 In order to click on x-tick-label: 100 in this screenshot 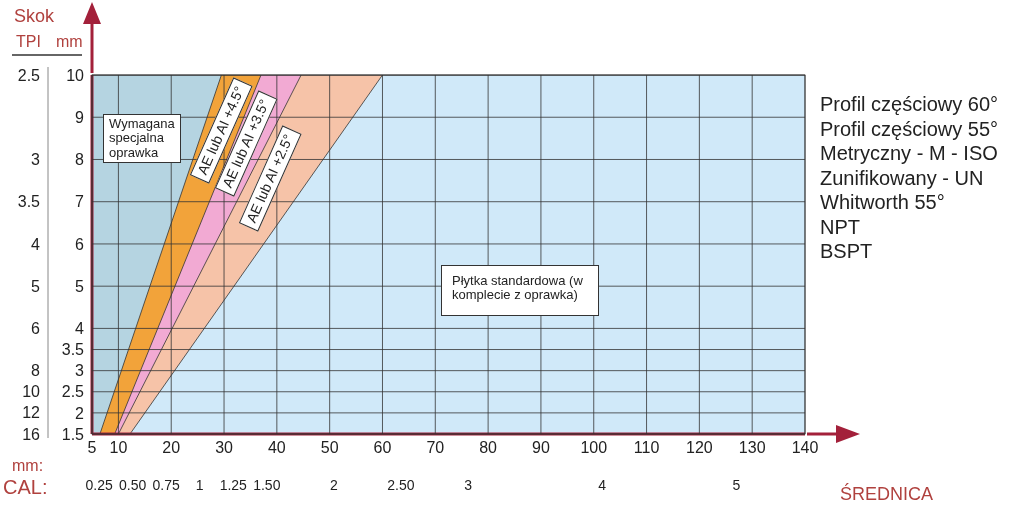, I will do `click(594, 448)`.